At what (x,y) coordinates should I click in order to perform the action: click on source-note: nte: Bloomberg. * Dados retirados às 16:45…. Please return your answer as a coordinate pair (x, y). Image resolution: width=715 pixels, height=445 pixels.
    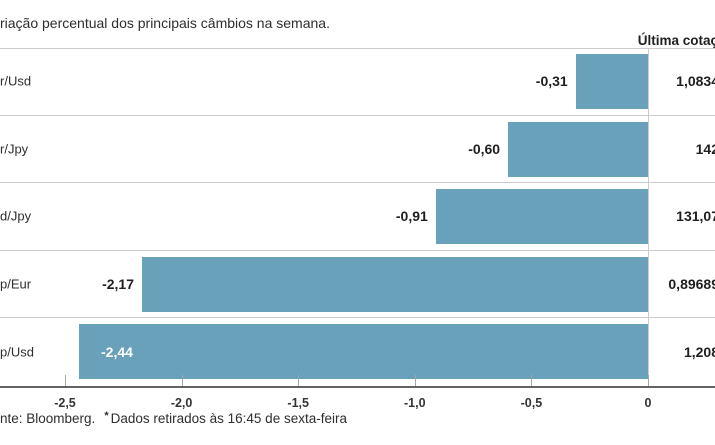
    Looking at the image, I should click on (173, 418).